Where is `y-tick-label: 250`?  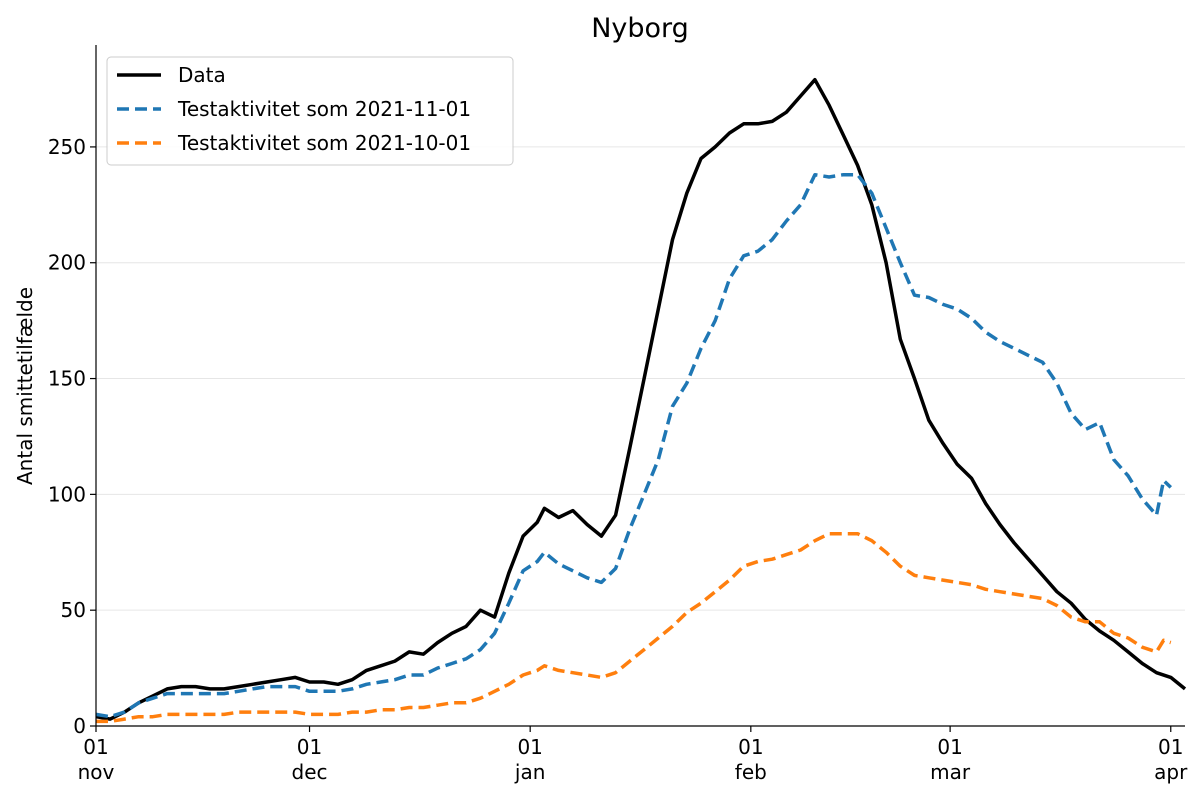
y-tick-label: 250 is located at coordinates (67, 147).